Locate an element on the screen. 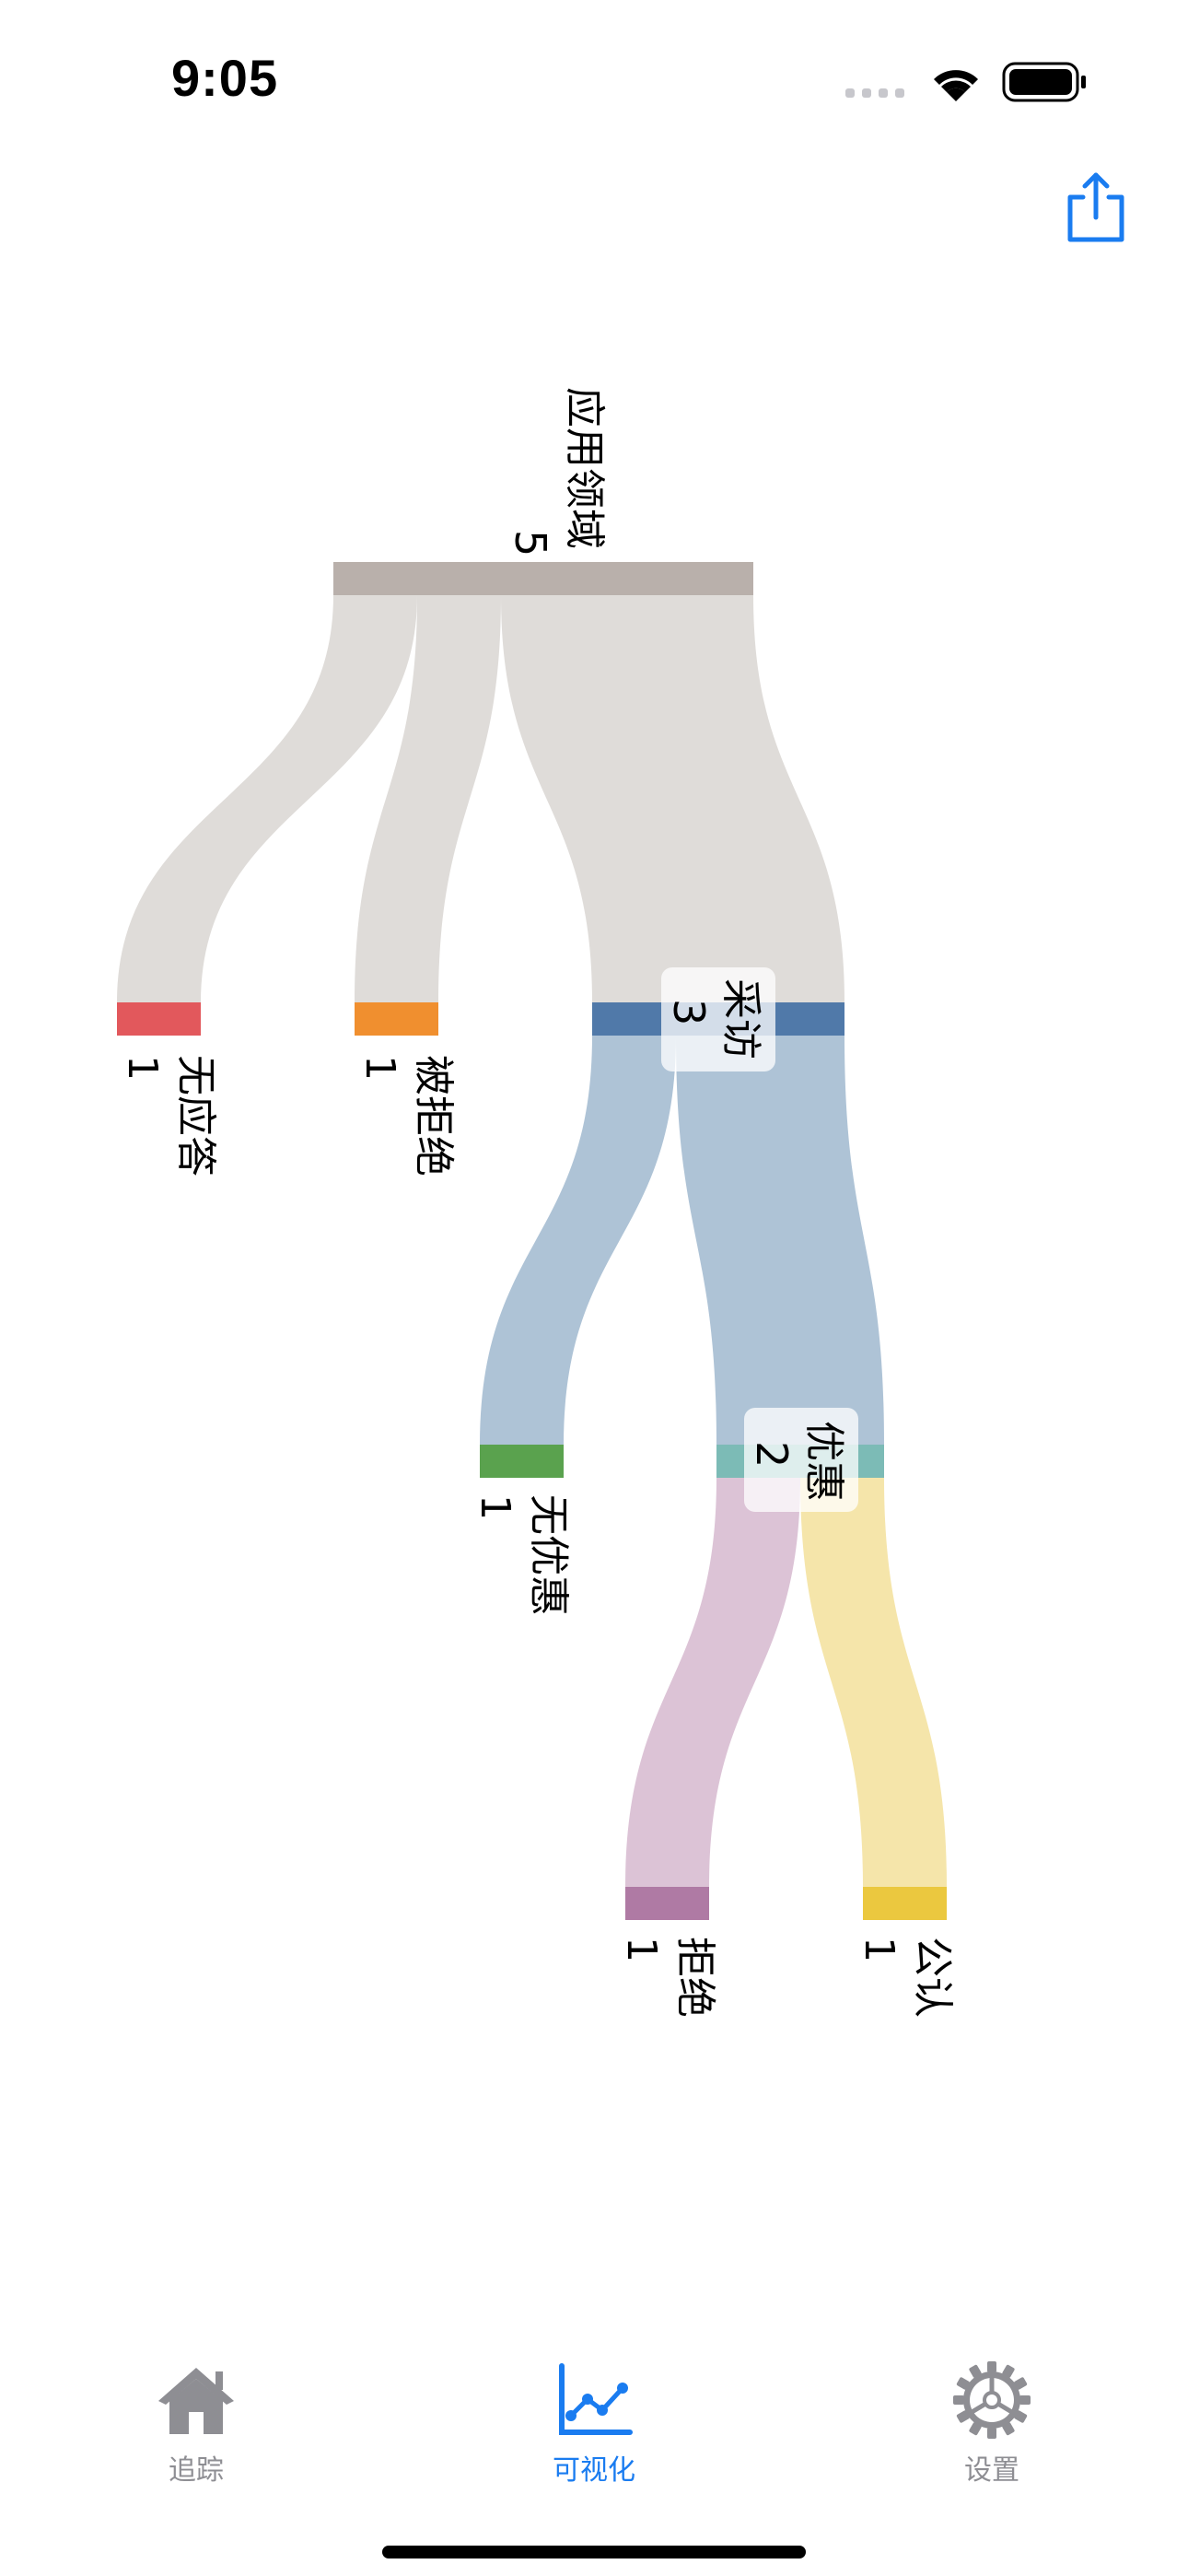  node-value-accepted: 1 is located at coordinates (879, 1949).